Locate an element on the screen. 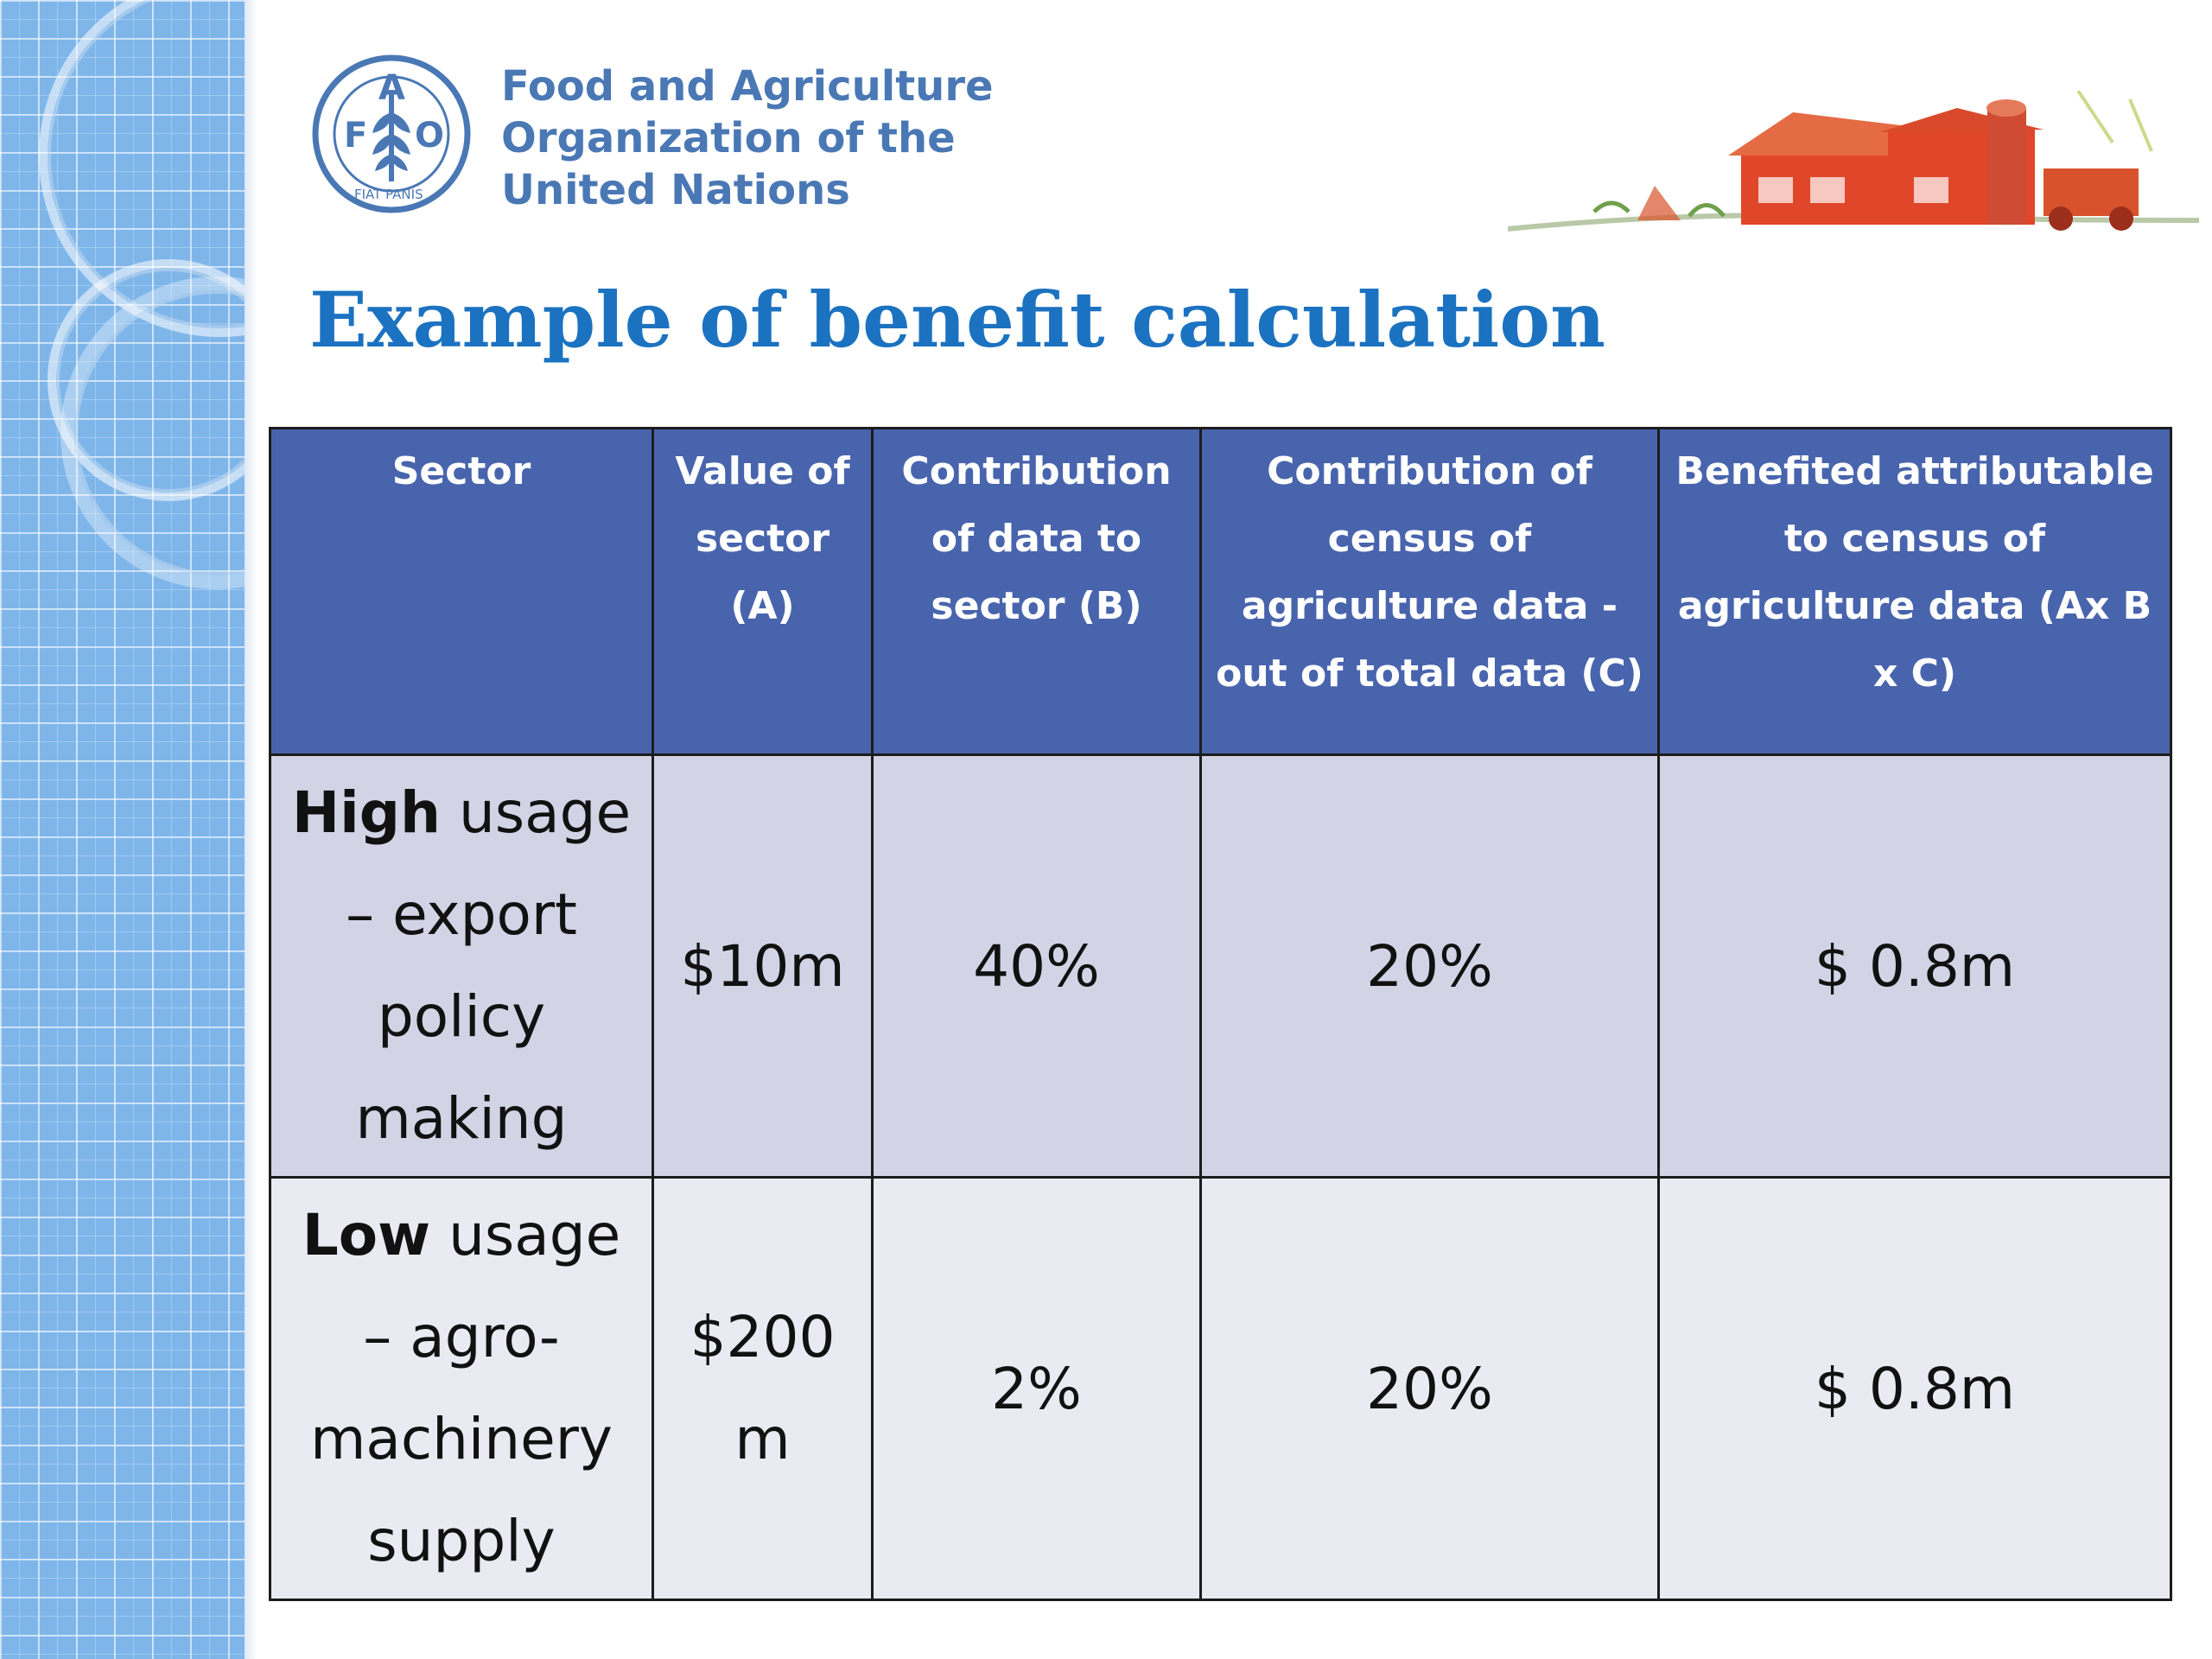 The image size is (2212, 1659). usage-level: Low is located at coordinates (366, 1235).